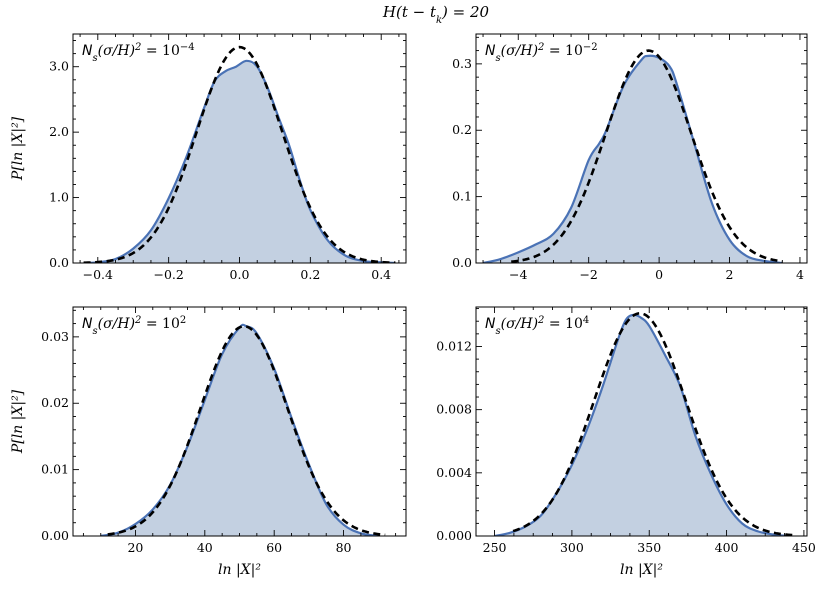 This screenshot has width=828, height=596. What do you see at coordinates (55, 336) in the screenshot?
I see `y-tick-label: 0.03` at bounding box center [55, 336].